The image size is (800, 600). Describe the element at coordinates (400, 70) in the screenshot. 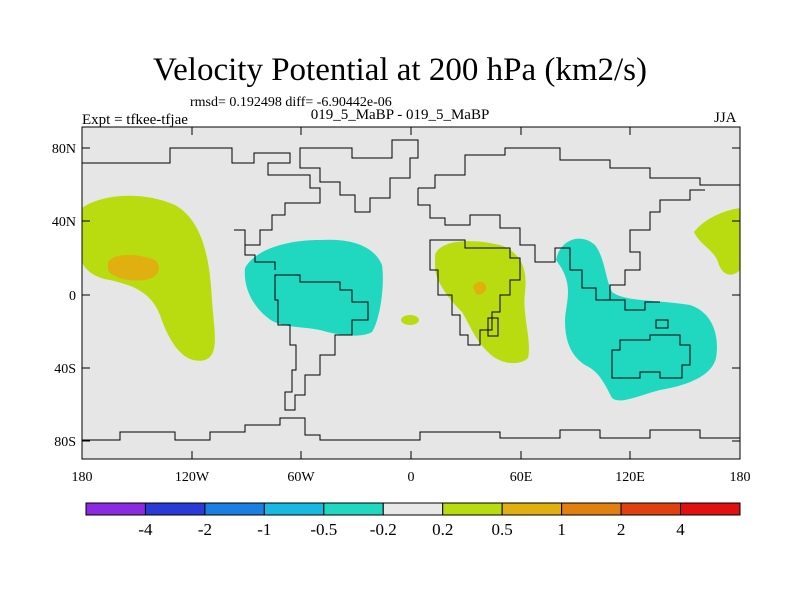

I see `map-title: Velocity Potential at 200 hPa (km2/s)` at that location.